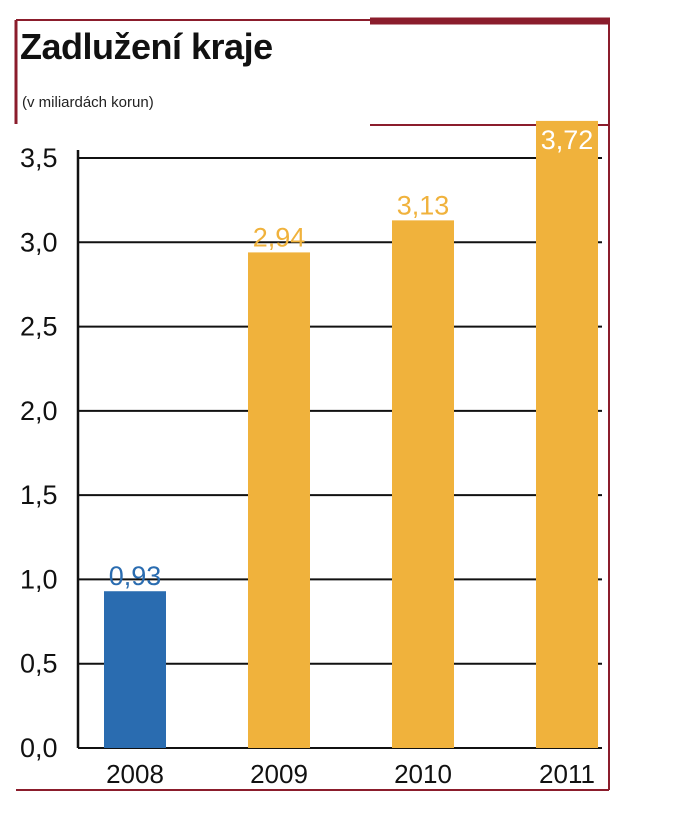 This screenshot has width=688, height=813. Describe the element at coordinates (39, 242) in the screenshot. I see `y-tick-label: 3,0` at that location.